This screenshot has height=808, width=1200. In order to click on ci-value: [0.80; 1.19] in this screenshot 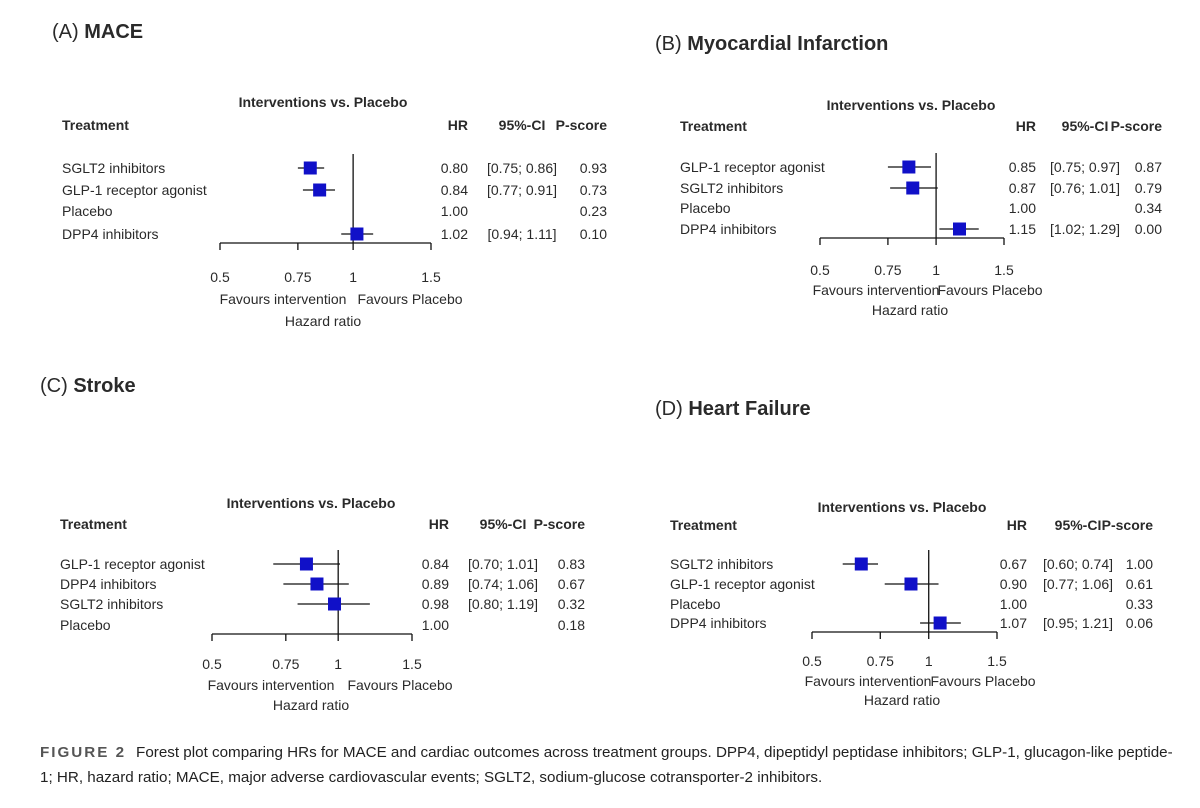, I will do `click(503, 604)`.